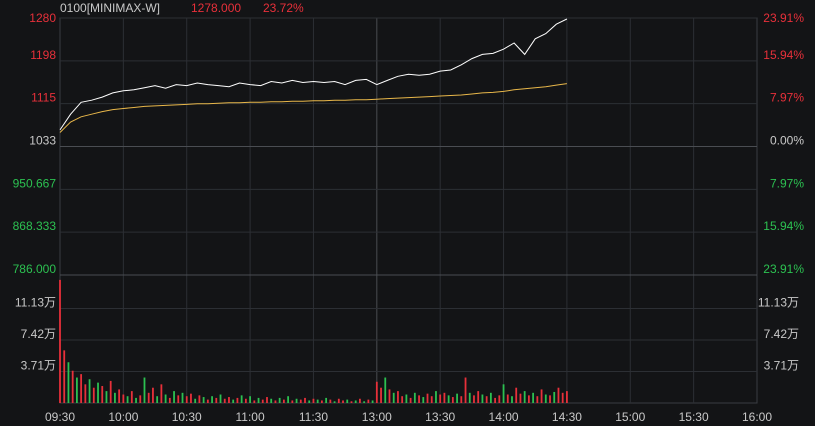 This screenshot has width=815, height=426. What do you see at coordinates (187, 417) in the screenshot?
I see `time-axis-label: 10:30` at bounding box center [187, 417].